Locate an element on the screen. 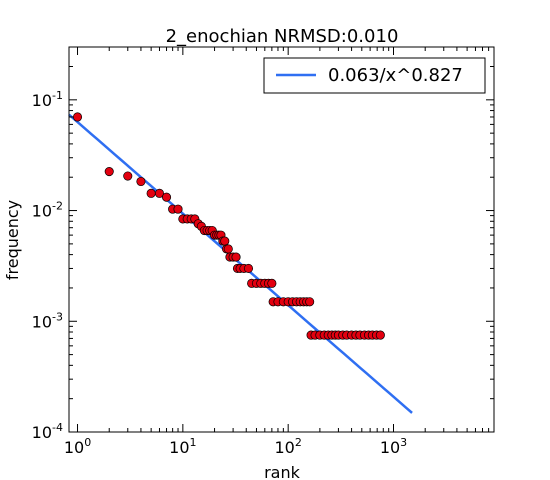 The height and width of the screenshot is (480, 550). y-axis-label: frequency is located at coordinates (12, 240).